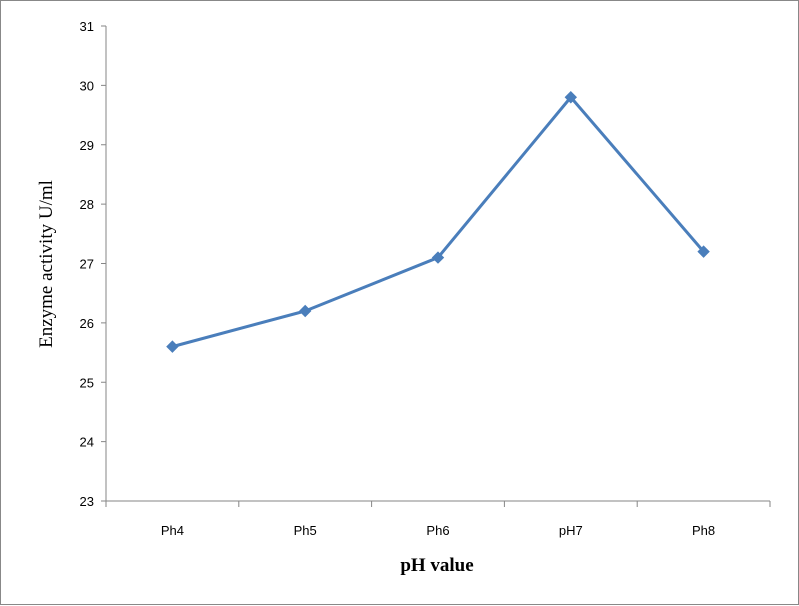  I want to click on y-tick-label: 31, so click(87, 26).